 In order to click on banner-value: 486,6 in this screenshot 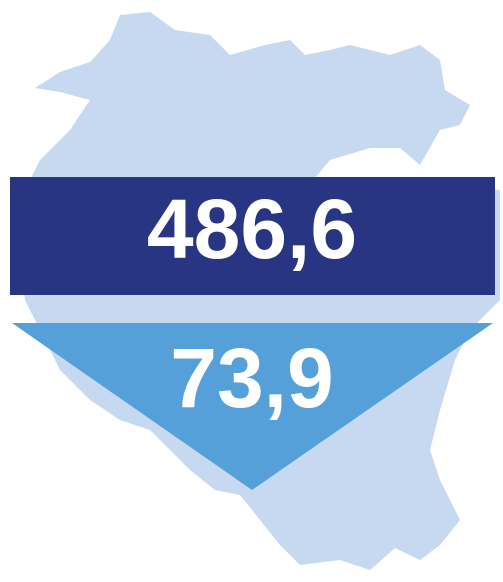, I will do `click(252, 229)`.